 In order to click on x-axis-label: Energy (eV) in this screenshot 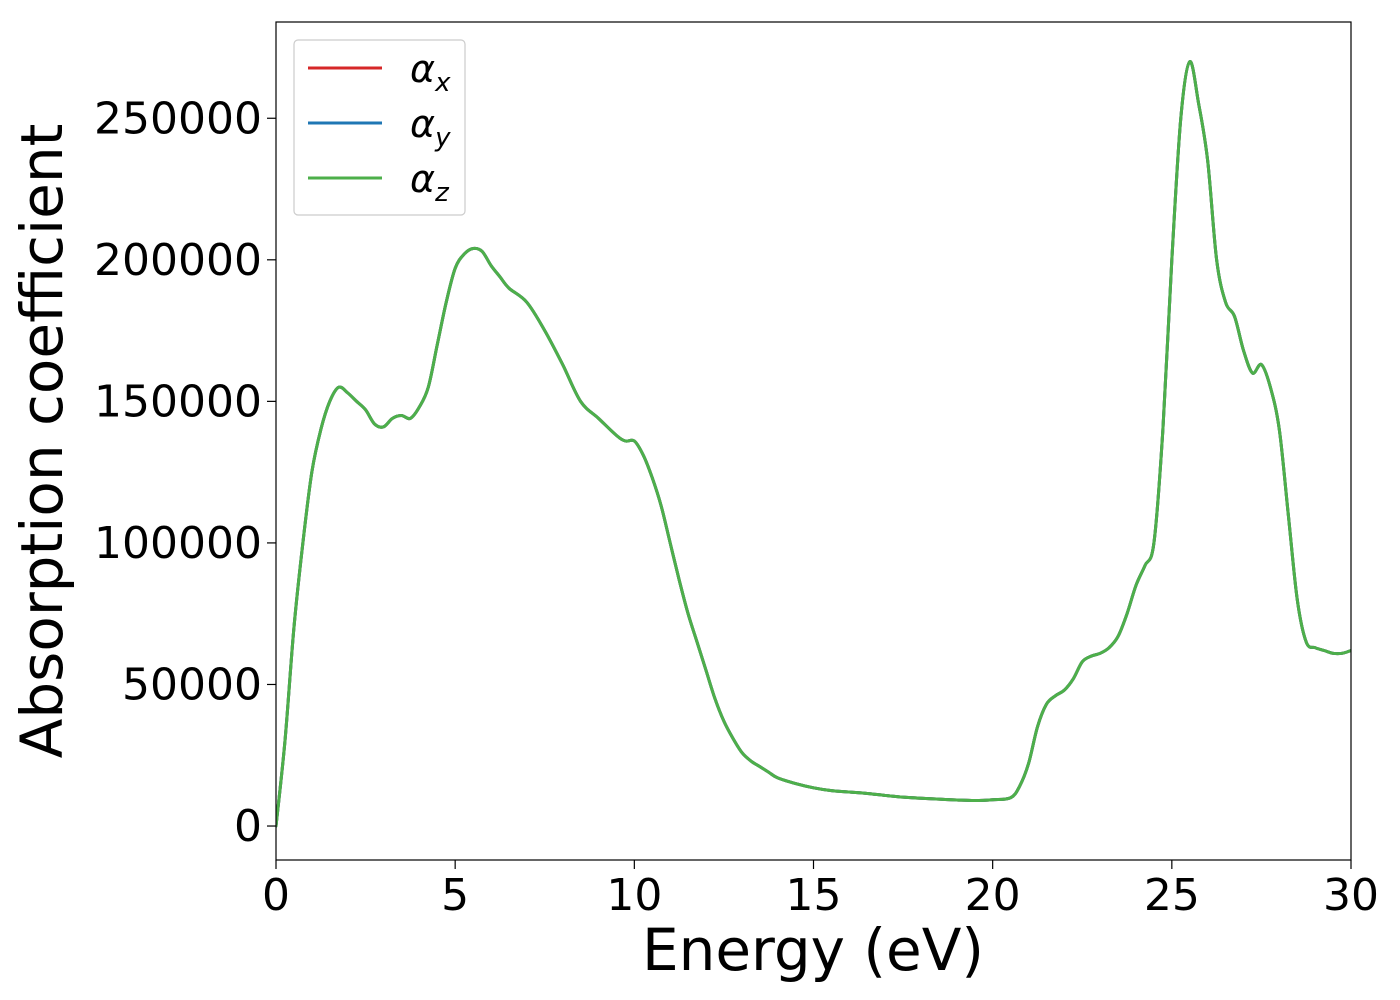, I will do `click(813, 950)`.